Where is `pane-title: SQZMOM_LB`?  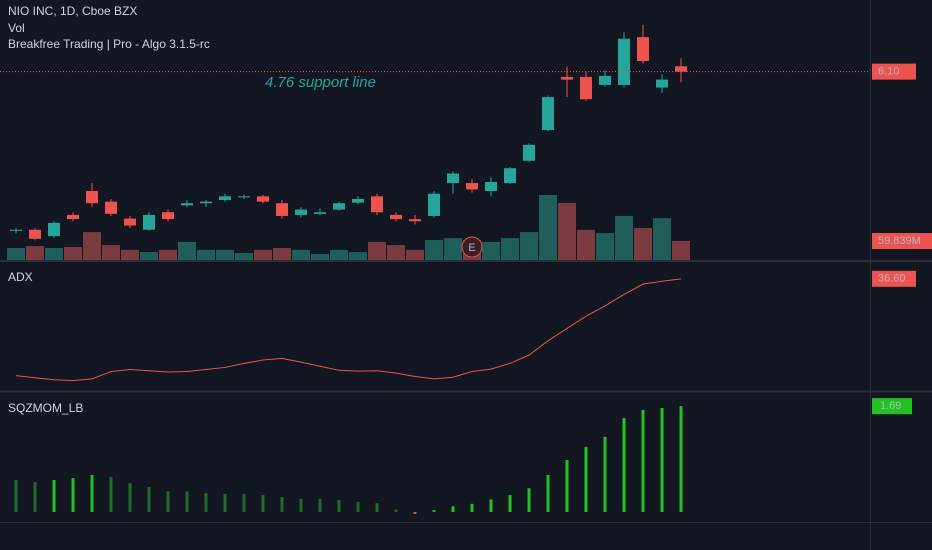 pane-title: SQZMOM_LB is located at coordinates (45, 408).